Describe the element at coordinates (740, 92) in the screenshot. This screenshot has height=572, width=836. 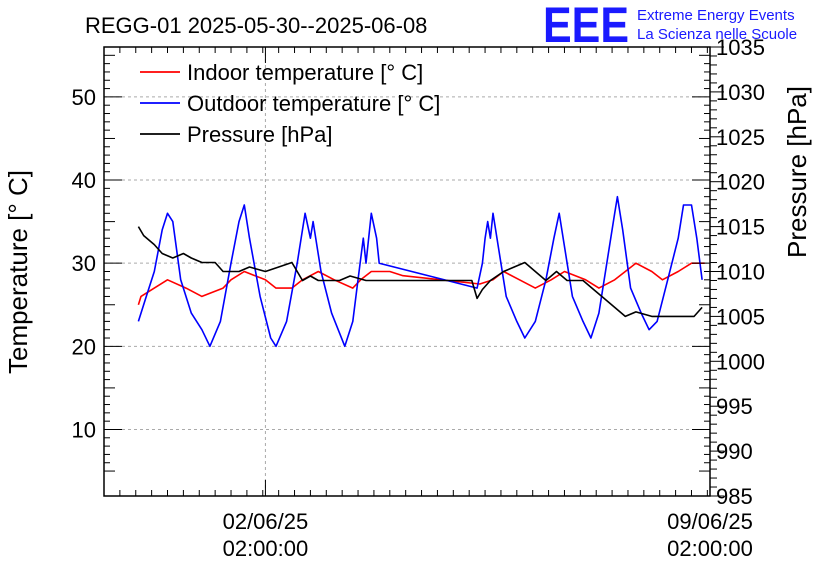
I see `y2-tick-label: 1030` at that location.